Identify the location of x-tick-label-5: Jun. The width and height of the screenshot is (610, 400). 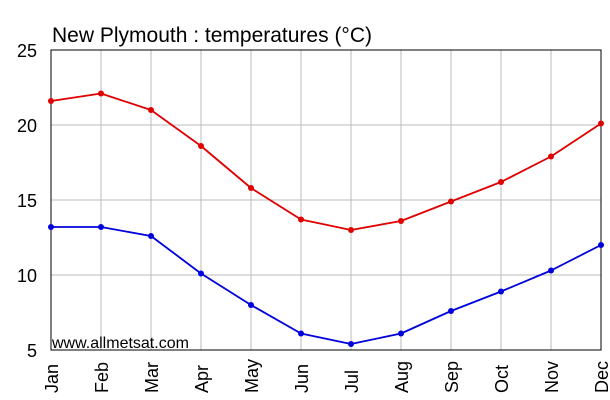
(302, 378).